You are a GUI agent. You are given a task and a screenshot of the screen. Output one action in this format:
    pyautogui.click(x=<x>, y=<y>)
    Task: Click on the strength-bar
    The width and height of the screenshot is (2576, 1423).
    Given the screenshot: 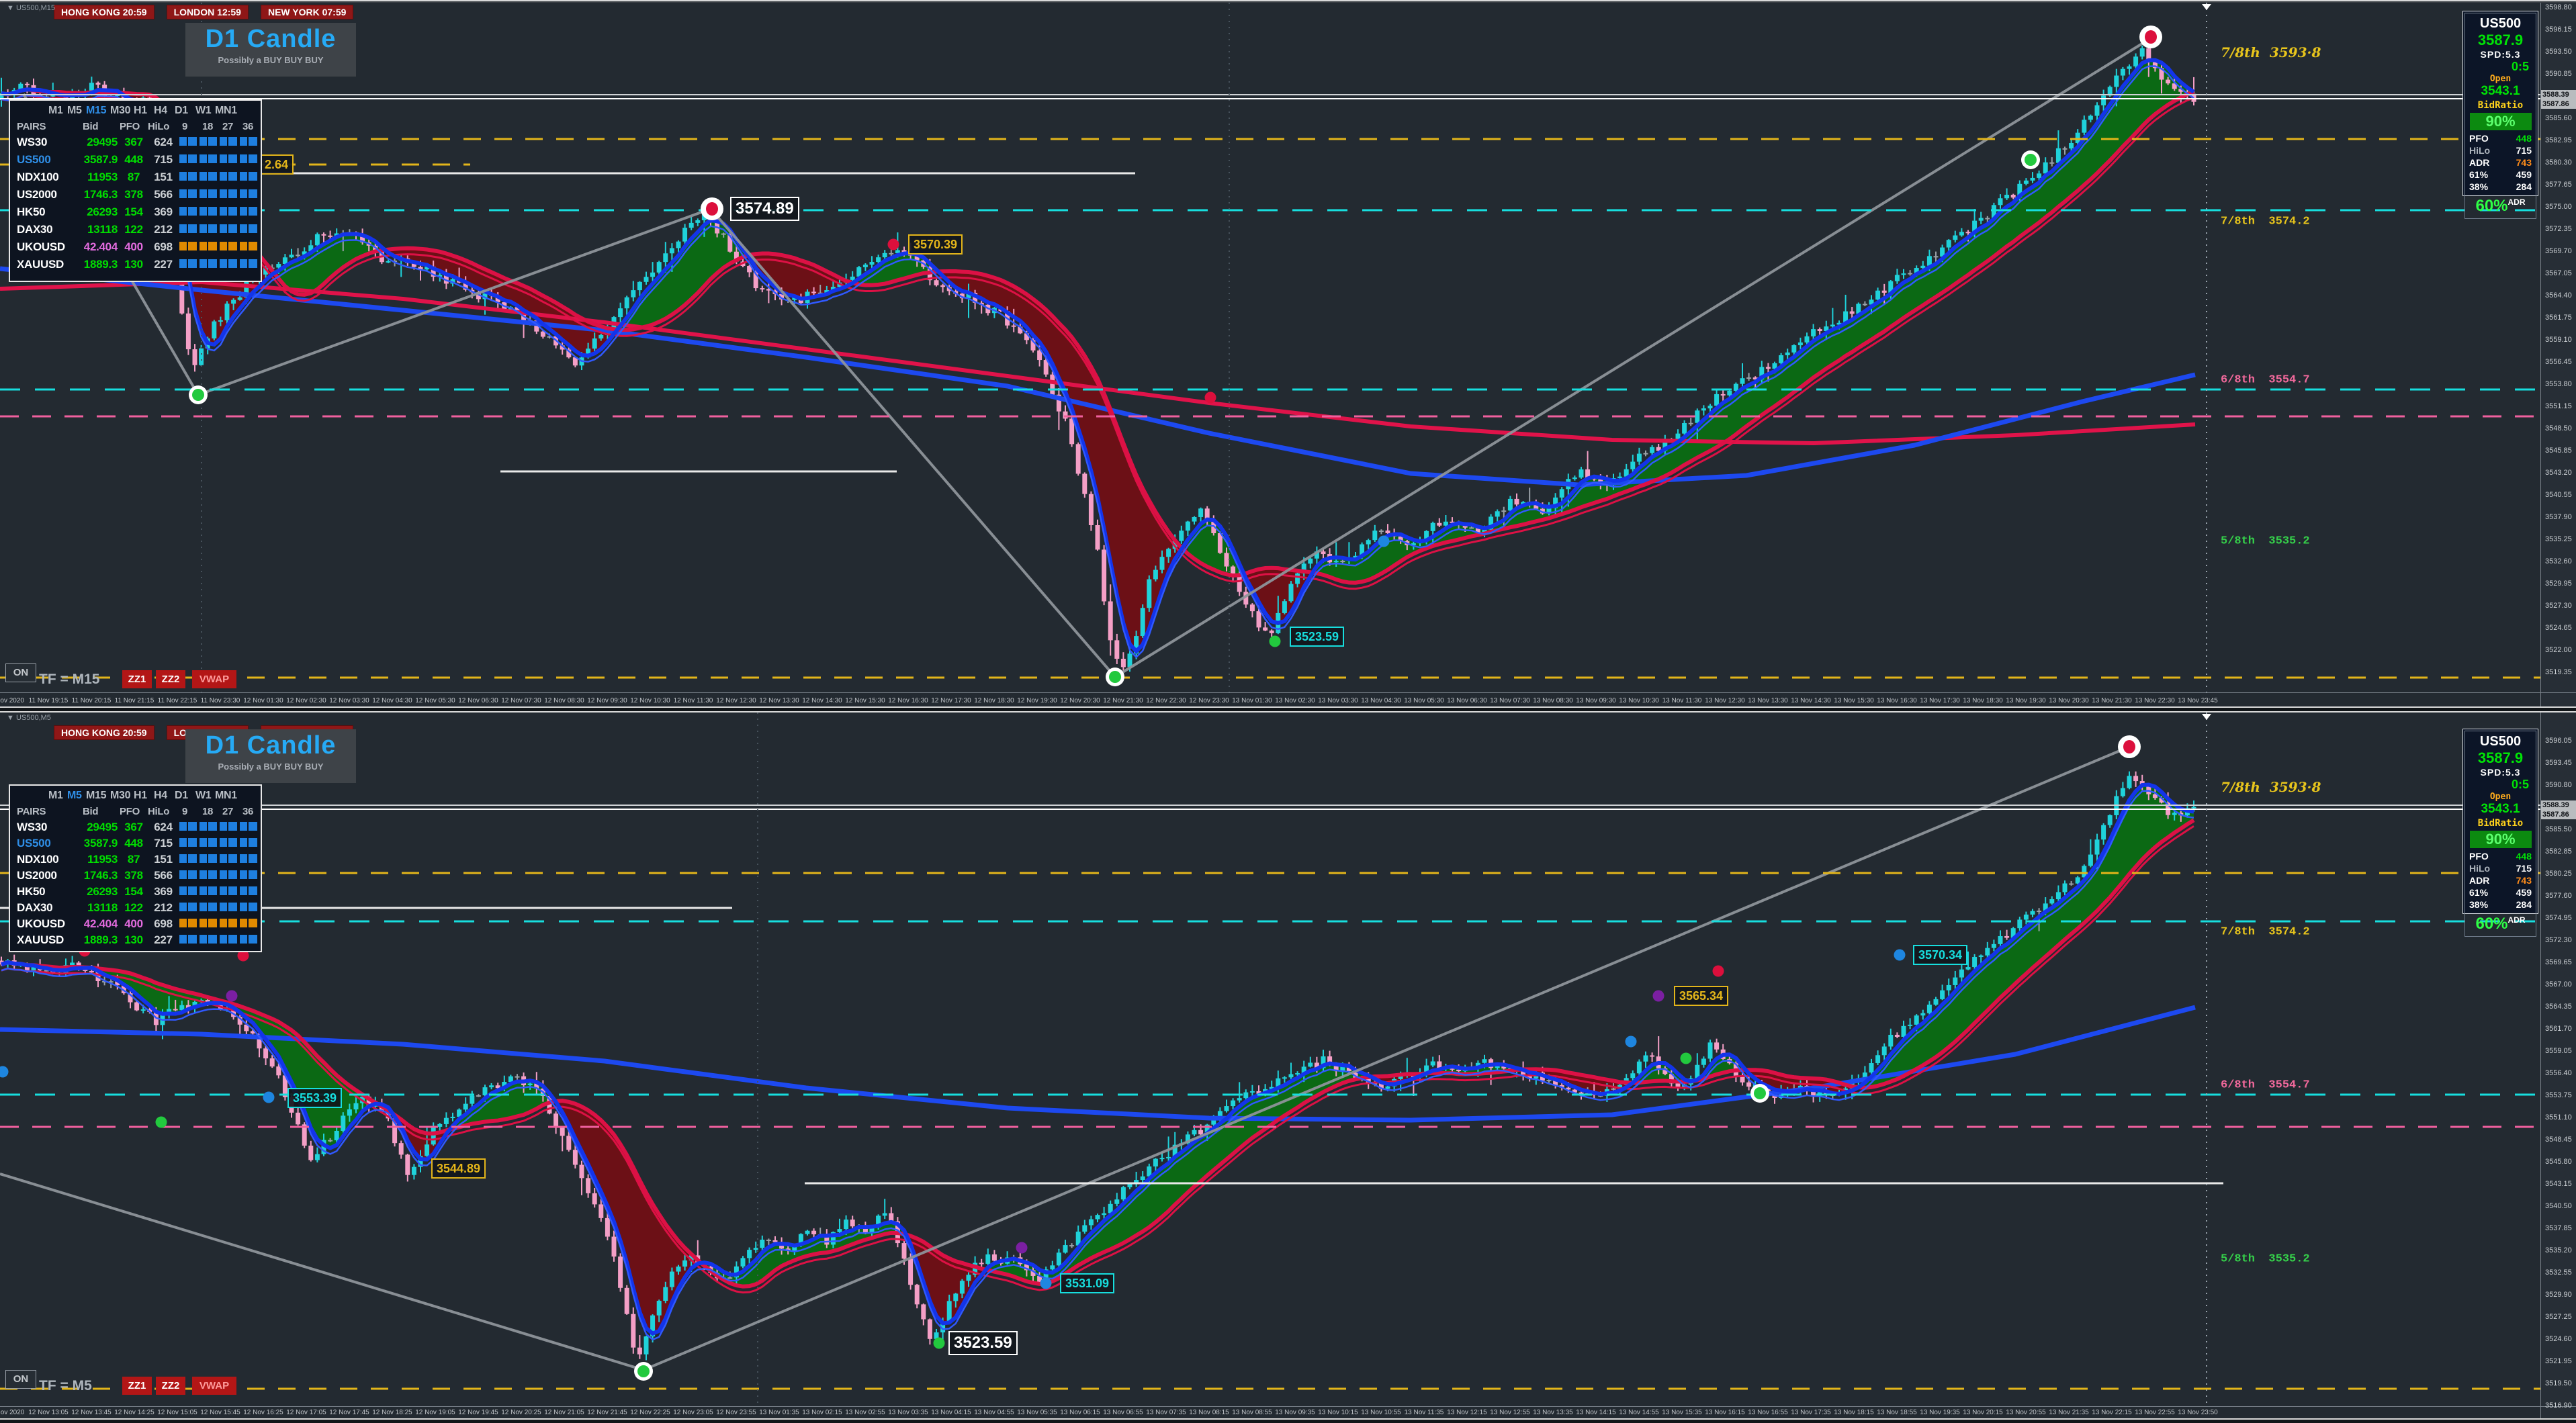 What is the action you would take?
    pyautogui.click(x=208, y=141)
    